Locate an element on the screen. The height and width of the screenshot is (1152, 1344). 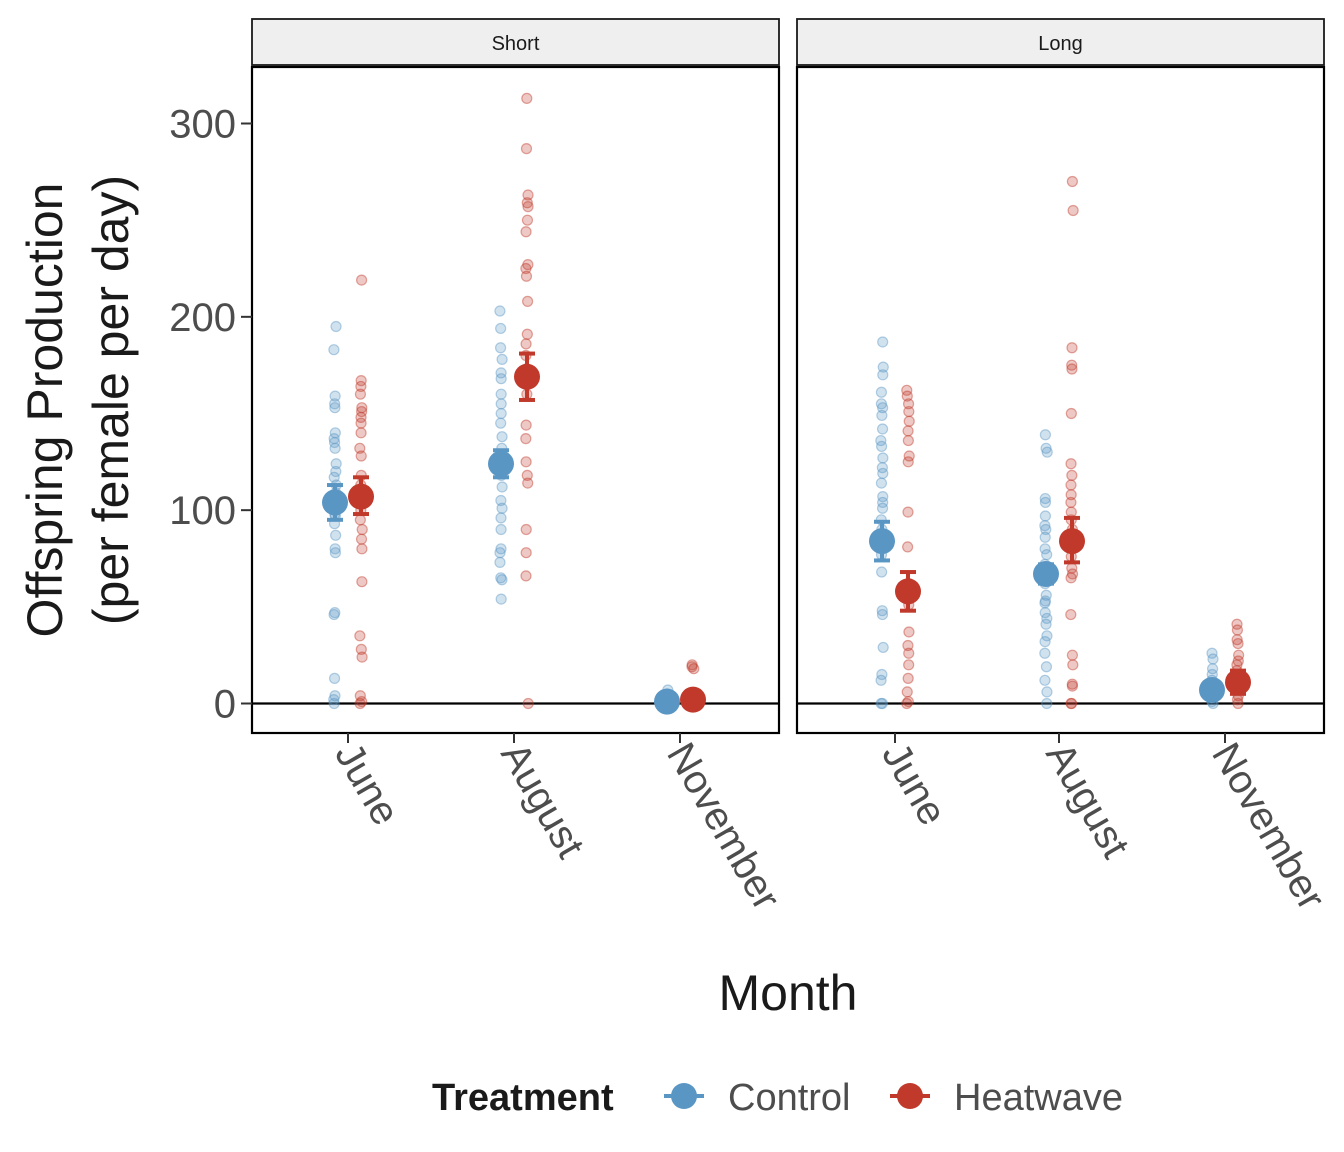
y-axis-title-line2: (per female per day) is located at coordinates (111, 400).